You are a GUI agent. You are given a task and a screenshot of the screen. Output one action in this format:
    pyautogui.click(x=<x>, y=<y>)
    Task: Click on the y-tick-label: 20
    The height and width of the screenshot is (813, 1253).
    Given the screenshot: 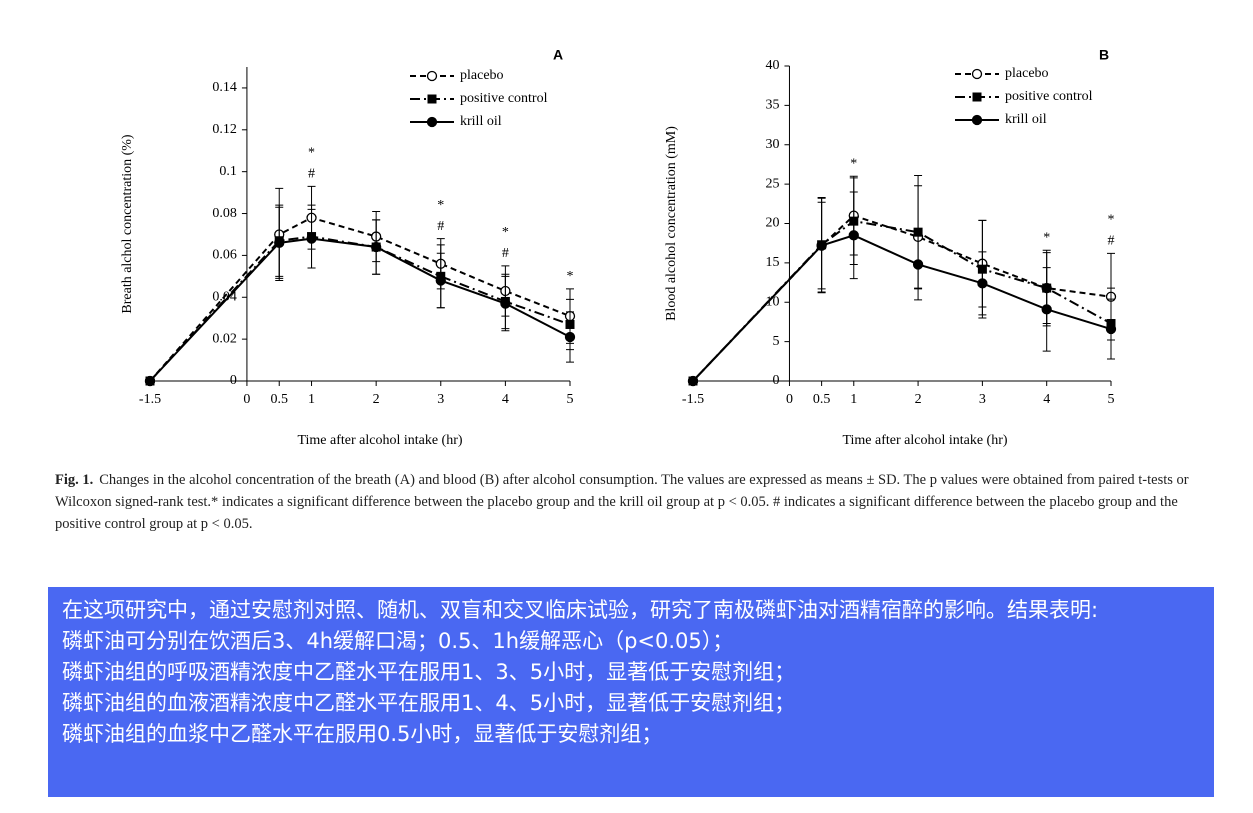 What is the action you would take?
    pyautogui.click(x=772, y=223)
    